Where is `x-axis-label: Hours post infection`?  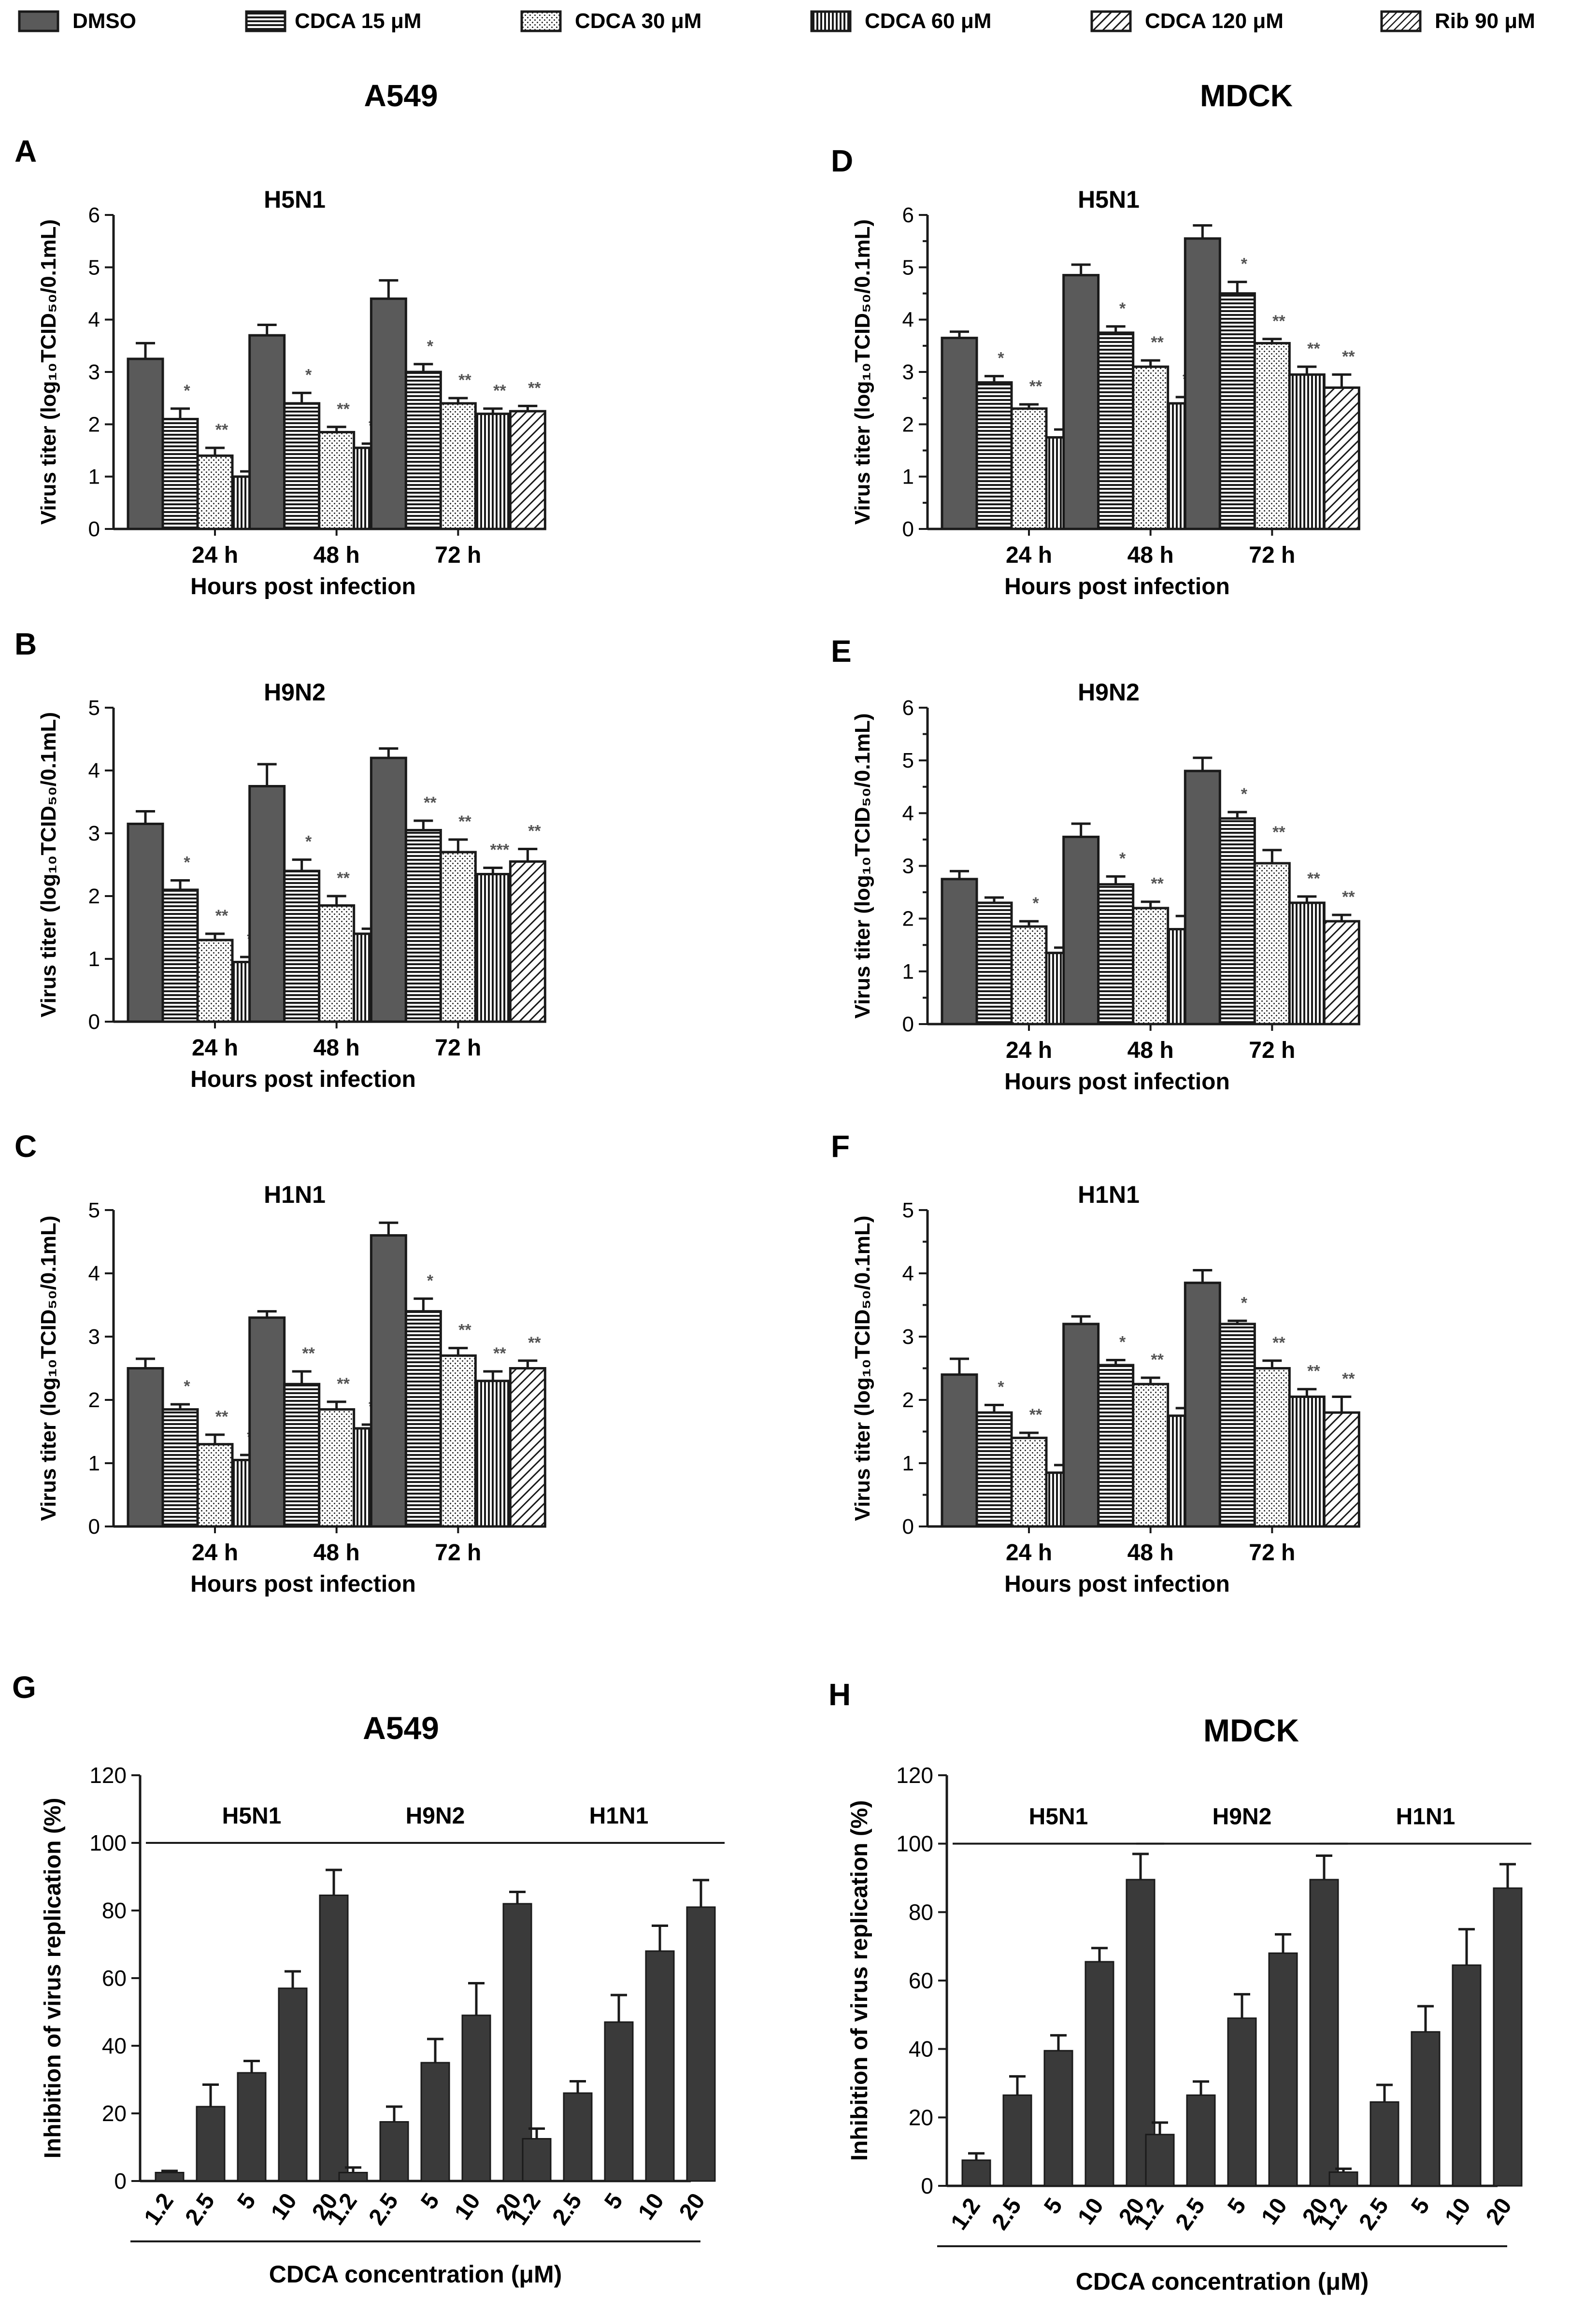 x-axis-label: Hours post infection is located at coordinates (303, 586).